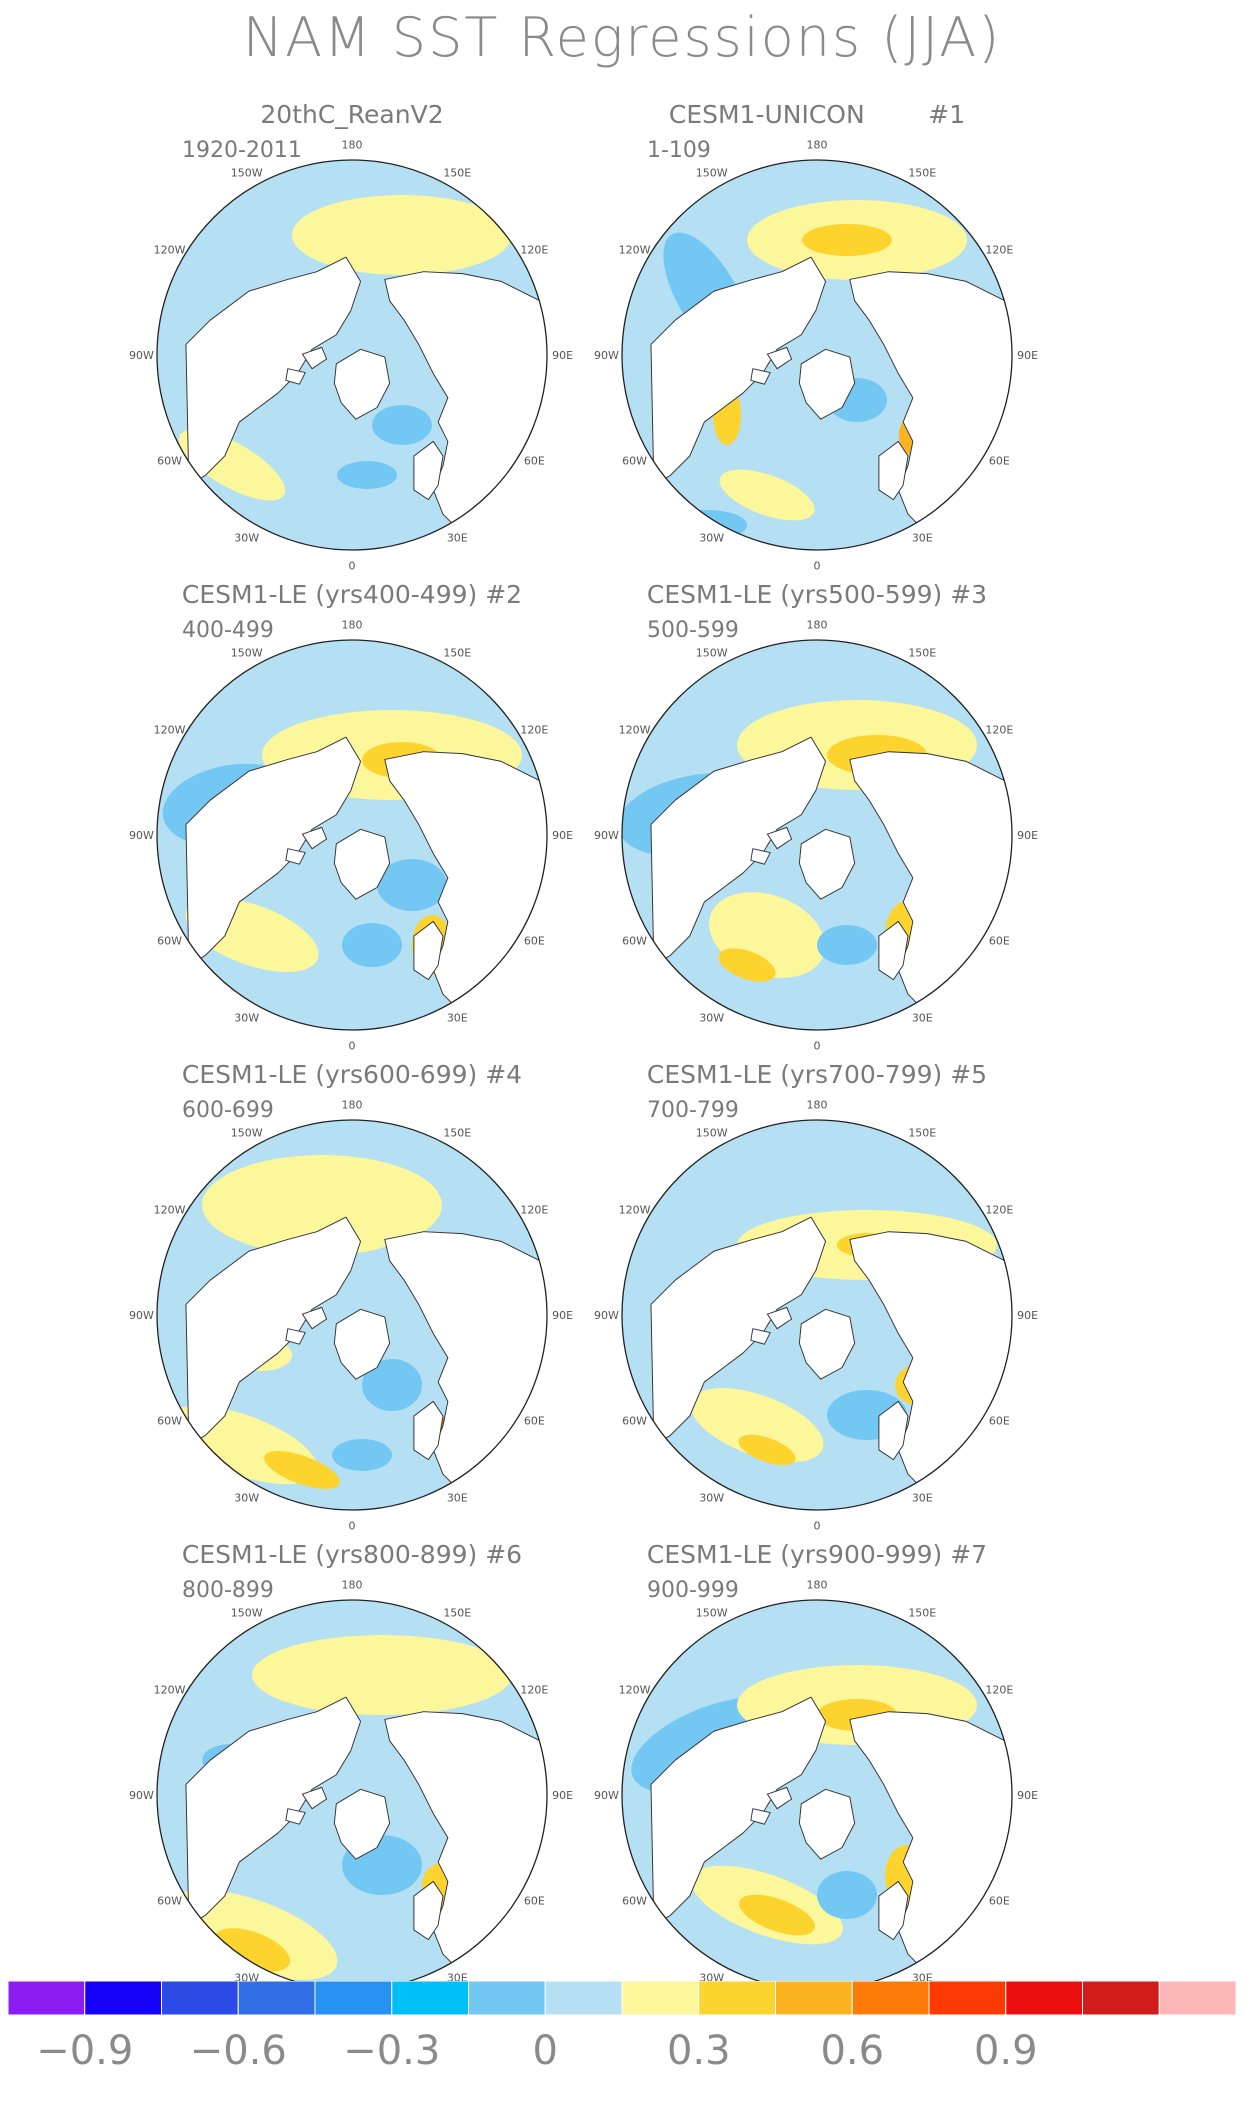 This screenshot has height=2113, width=1244. Describe the element at coordinates (228, 1110) in the screenshot. I see `period-label: 600-699` at that location.